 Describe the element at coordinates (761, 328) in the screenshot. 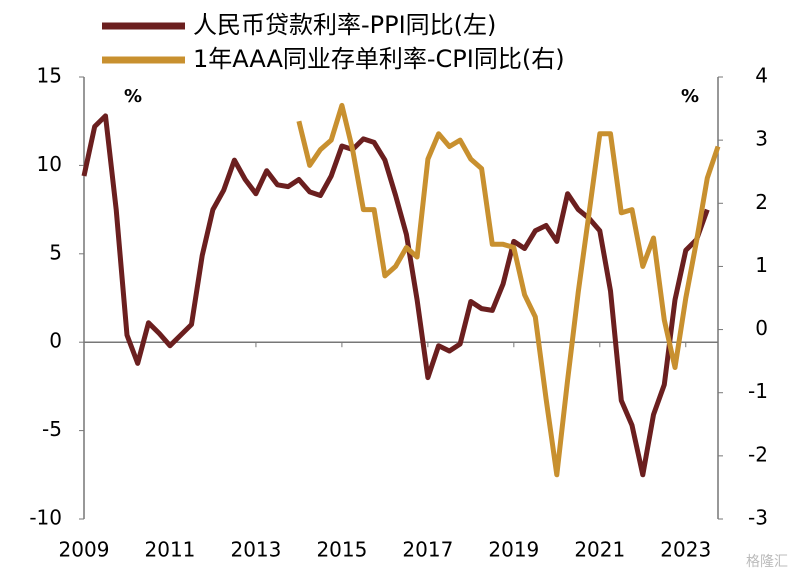

I see `y2-tick-label: 0` at that location.